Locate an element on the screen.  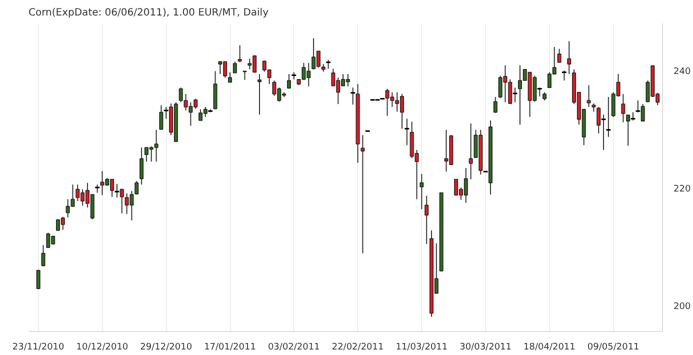
x-tick-label: 09/05/2011 is located at coordinates (613, 347).